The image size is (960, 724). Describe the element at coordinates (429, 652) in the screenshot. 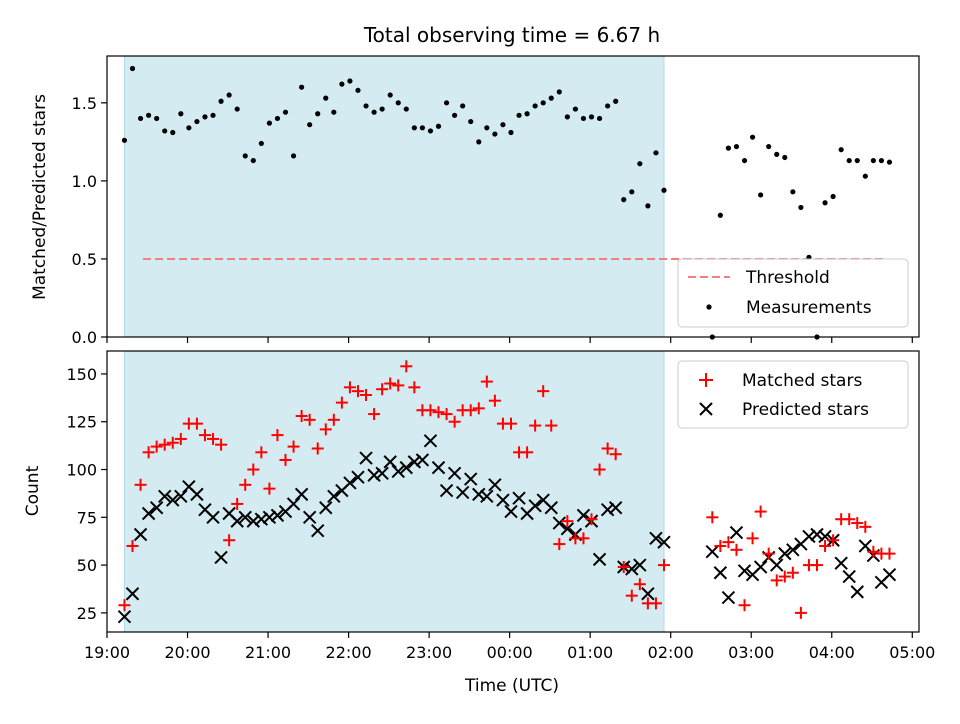

I see `bottom-xtick-label: 23:00` at that location.